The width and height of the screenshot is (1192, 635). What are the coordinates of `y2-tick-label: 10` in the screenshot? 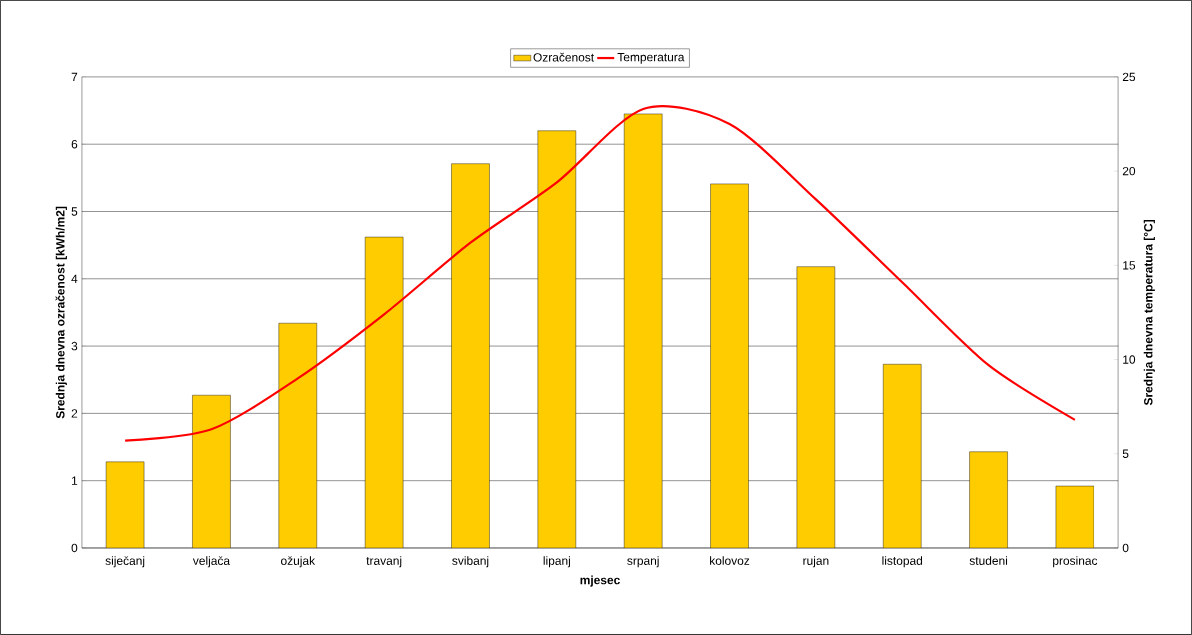 It's located at (1129, 359).